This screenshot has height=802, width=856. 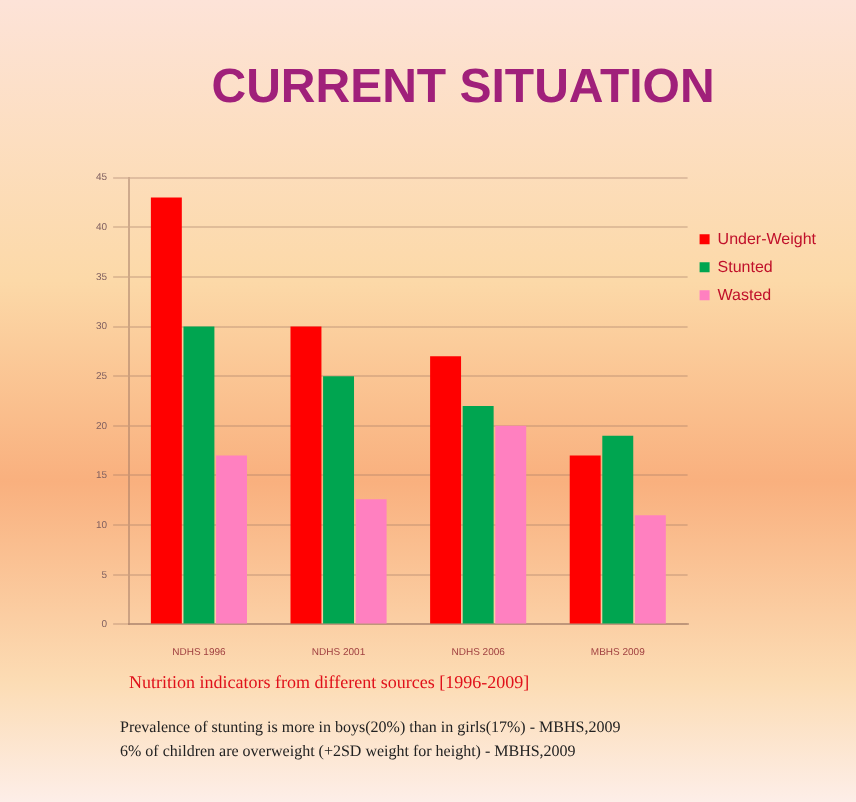 What do you see at coordinates (767, 238) in the screenshot?
I see `legend-label: Under-Weight` at bounding box center [767, 238].